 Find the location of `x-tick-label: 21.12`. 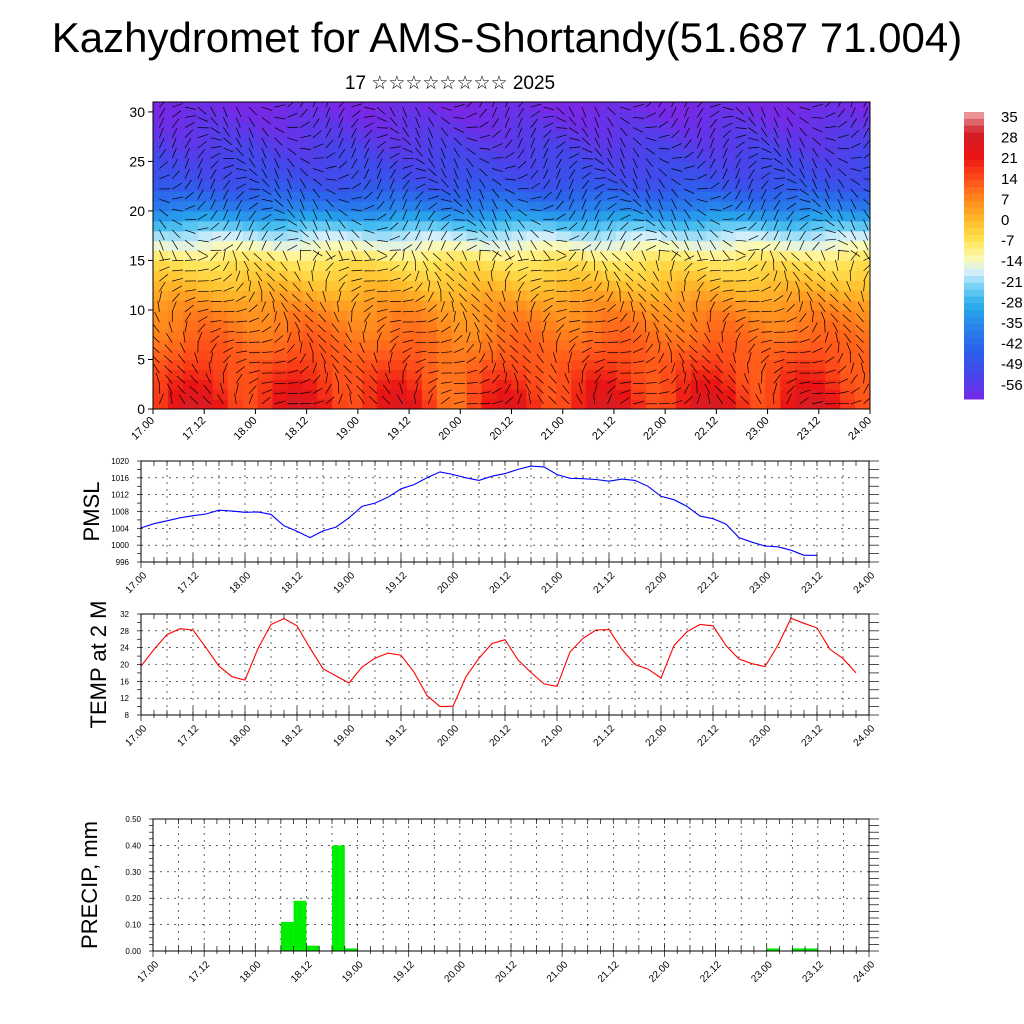

x-tick-label: 21.12 is located at coordinates (604, 429).